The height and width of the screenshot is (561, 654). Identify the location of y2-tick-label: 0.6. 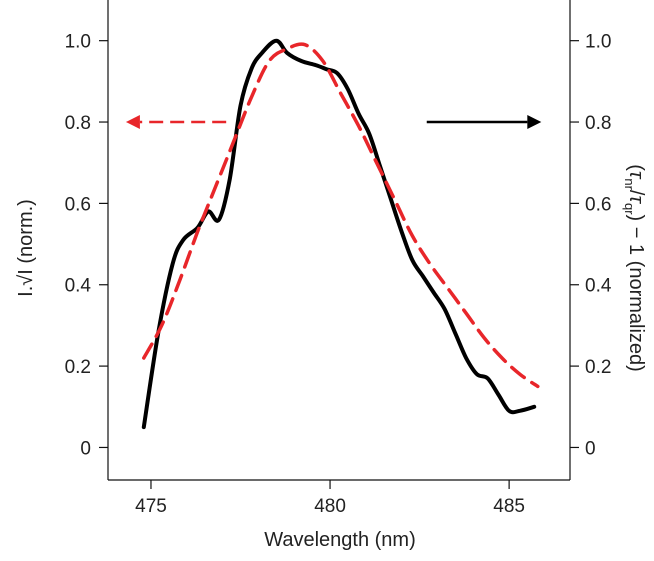
(598, 204).